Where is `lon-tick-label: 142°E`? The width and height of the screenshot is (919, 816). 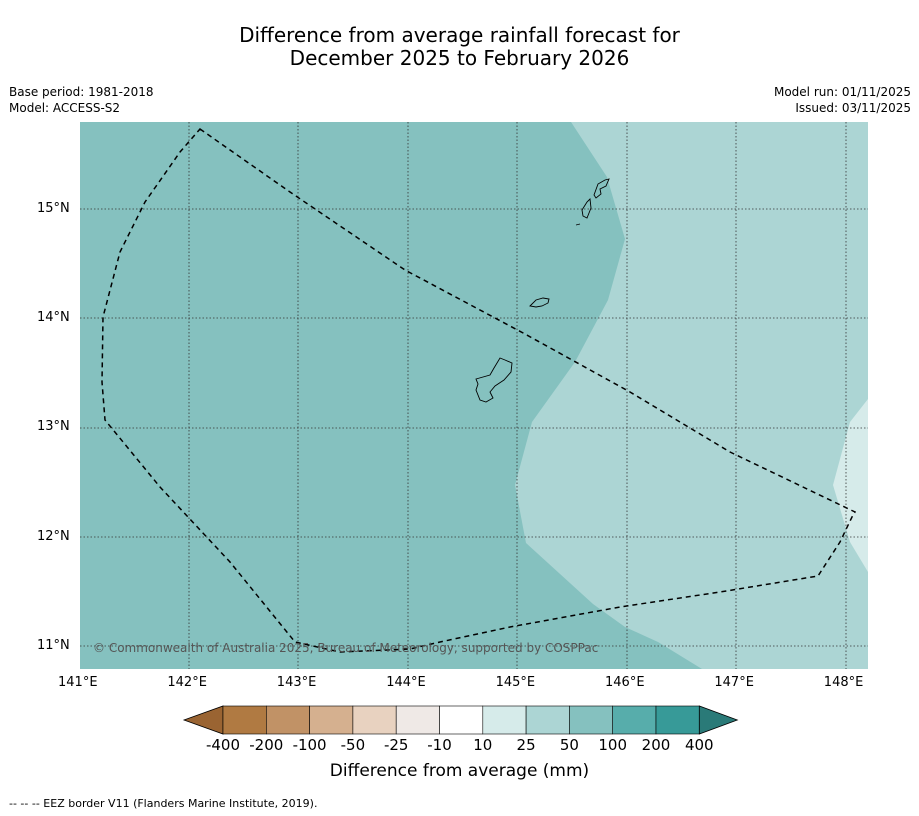 lon-tick-label: 142°E is located at coordinates (187, 682).